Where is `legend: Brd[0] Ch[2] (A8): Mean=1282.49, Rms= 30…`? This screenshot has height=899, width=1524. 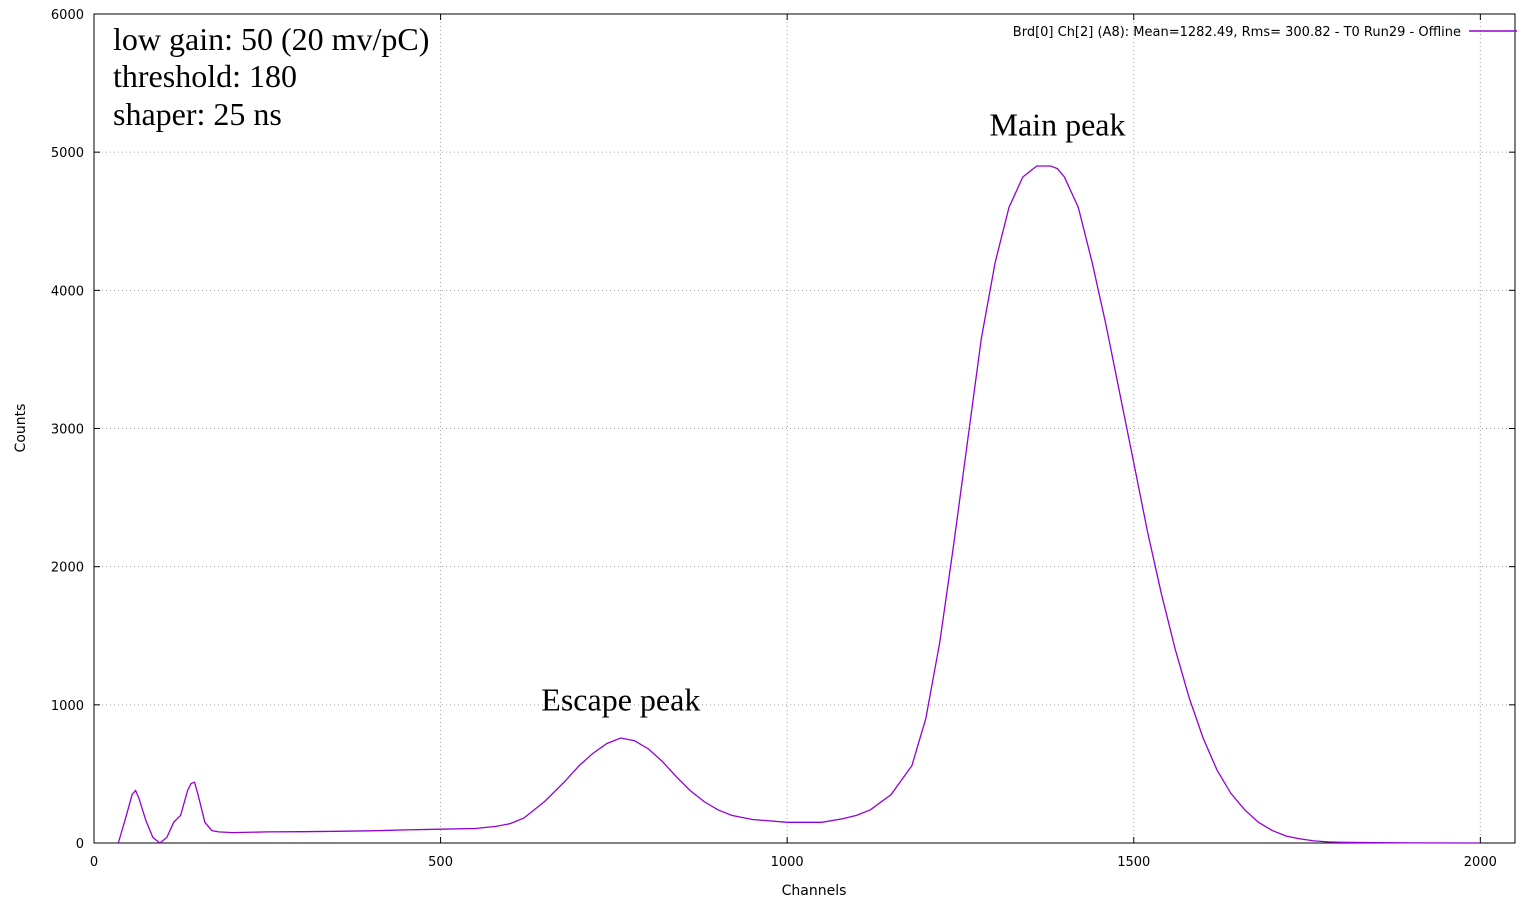 legend: Brd[0] Ch[2] (A8): Mean=1282.49, Rms= 30… is located at coordinates (1265, 32).